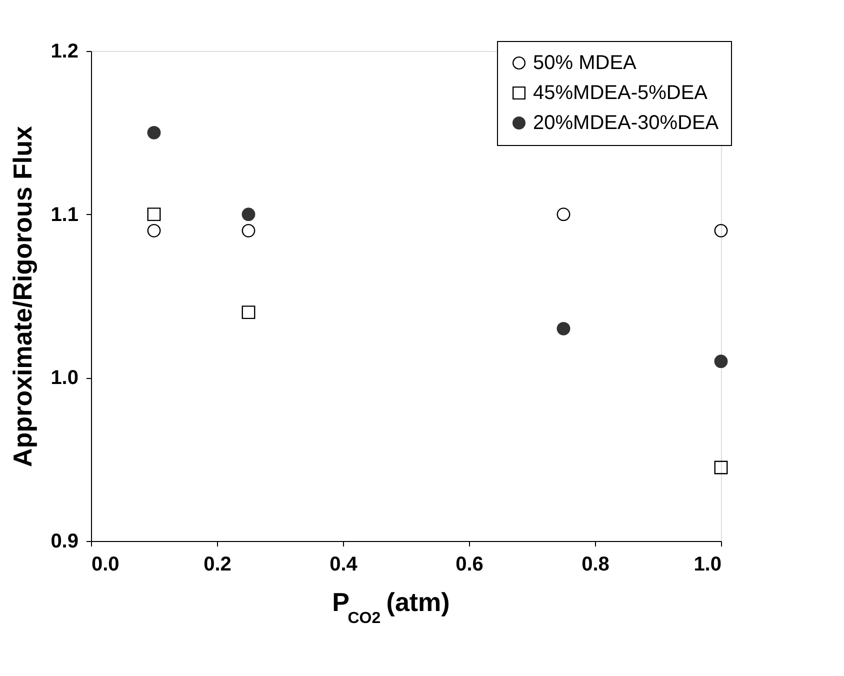 This screenshot has width=844, height=676. What do you see at coordinates (64, 541) in the screenshot?
I see `y-tick-label: 0.9` at bounding box center [64, 541].